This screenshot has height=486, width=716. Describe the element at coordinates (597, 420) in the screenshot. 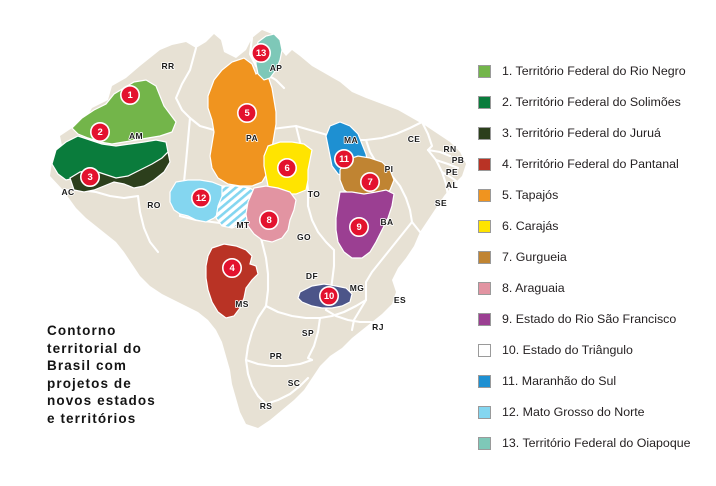

I see `legend-item-12: 12. Mato Grosso do Norte` at that location.